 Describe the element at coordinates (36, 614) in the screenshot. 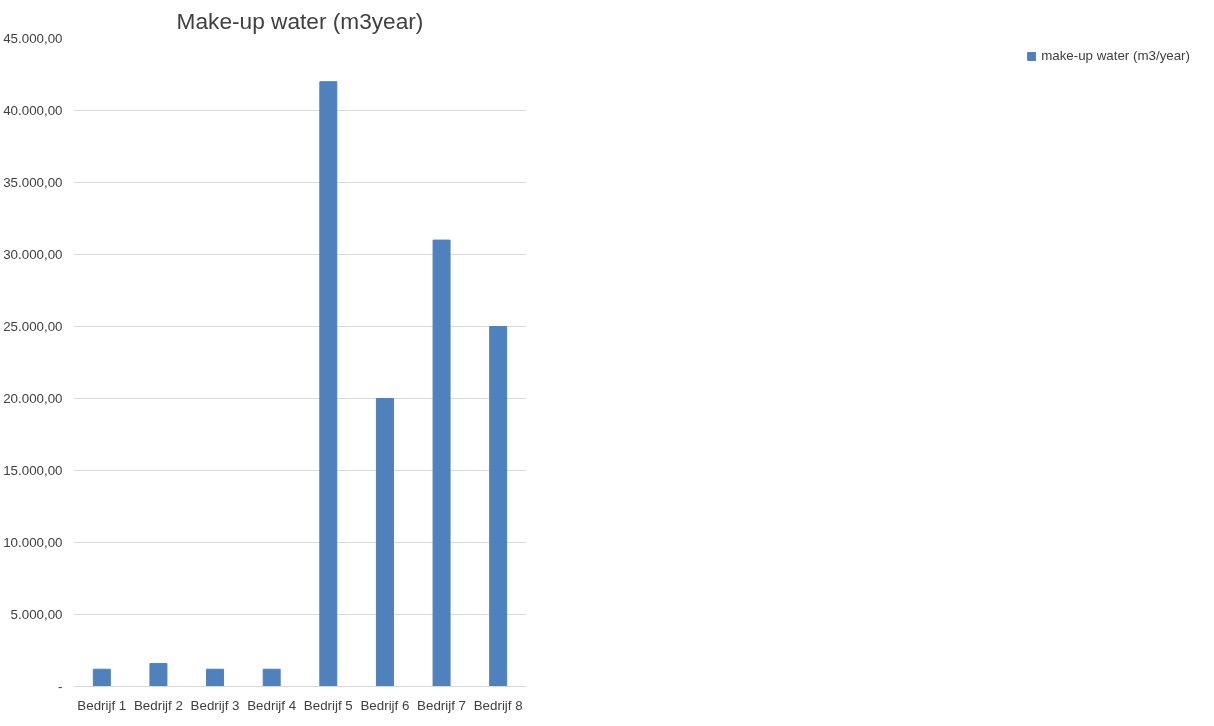

I see `y-tick-label: 5.000,00` at that location.